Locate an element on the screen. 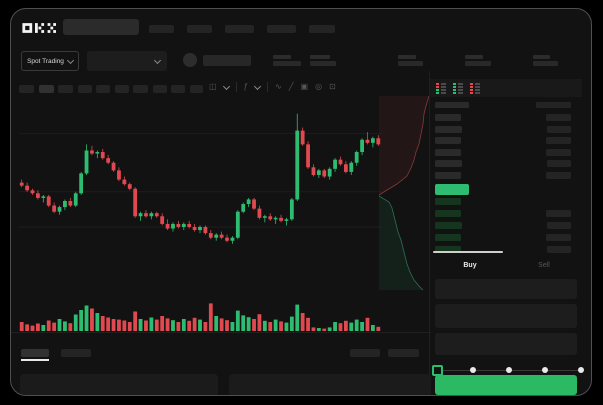 The image size is (603, 405). market-type-select: Spot Trading is located at coordinates (50, 61).